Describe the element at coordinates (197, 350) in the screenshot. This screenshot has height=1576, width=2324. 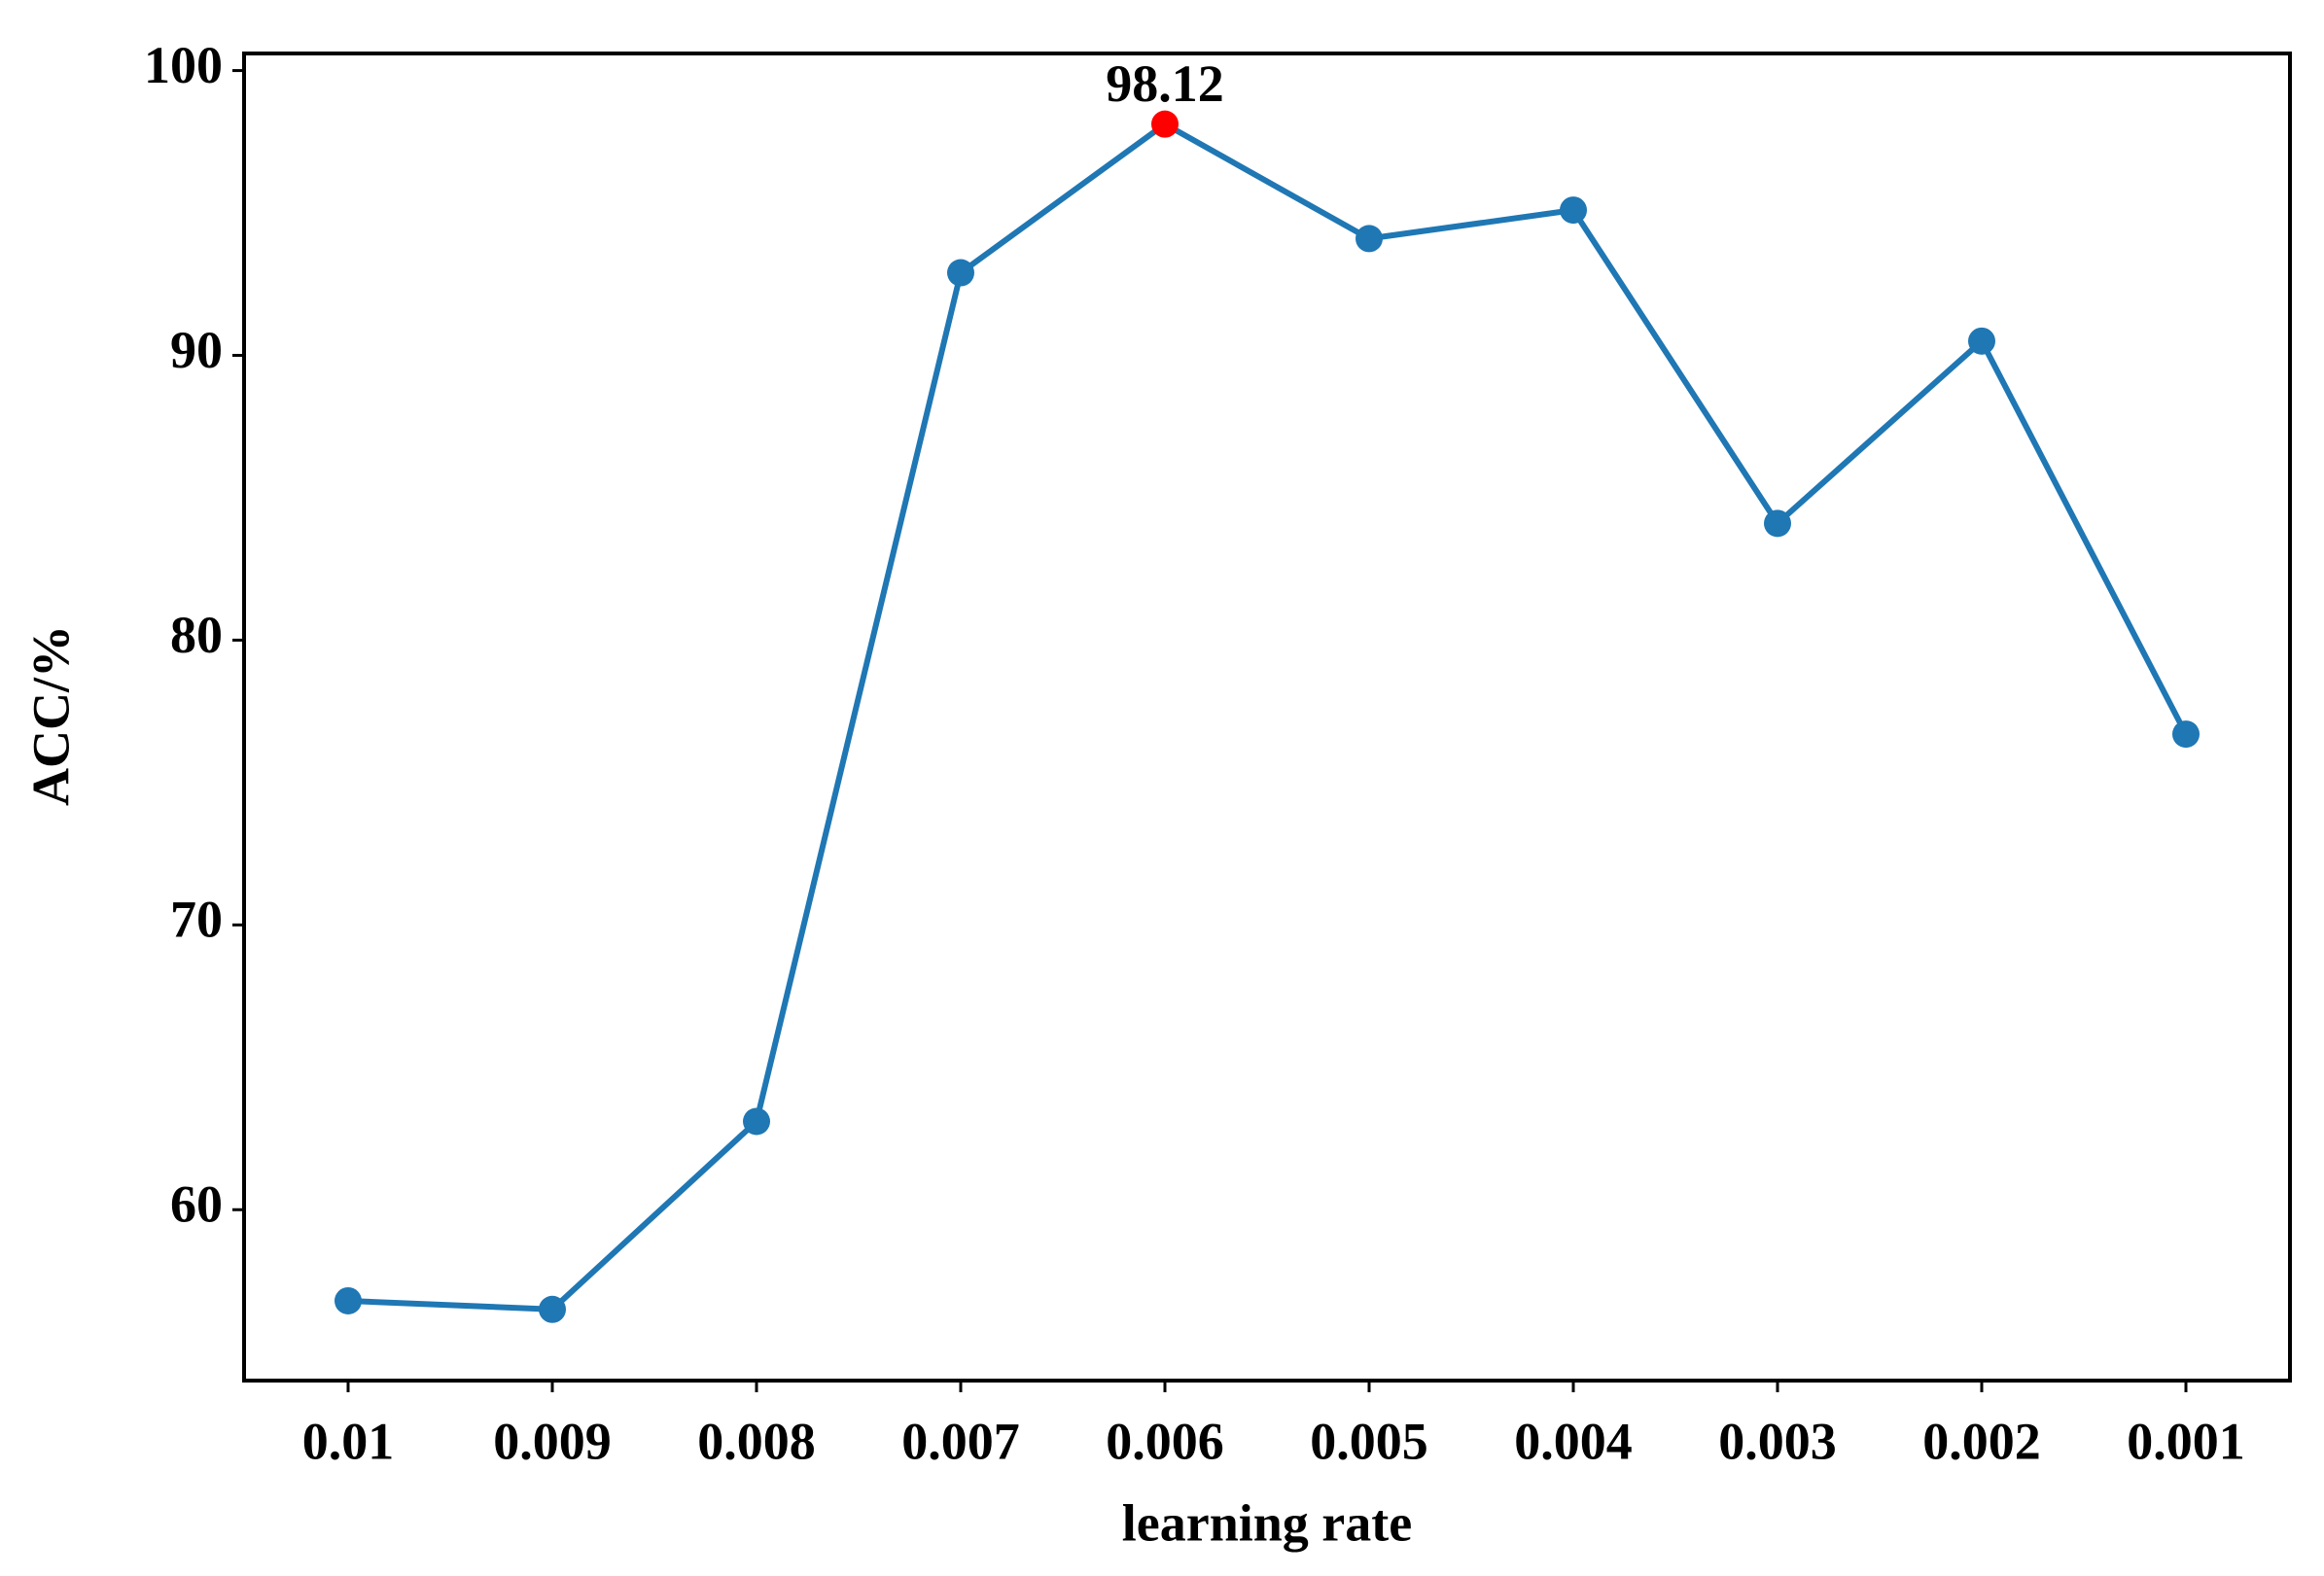
I see `y-tick-label: 90` at that location.